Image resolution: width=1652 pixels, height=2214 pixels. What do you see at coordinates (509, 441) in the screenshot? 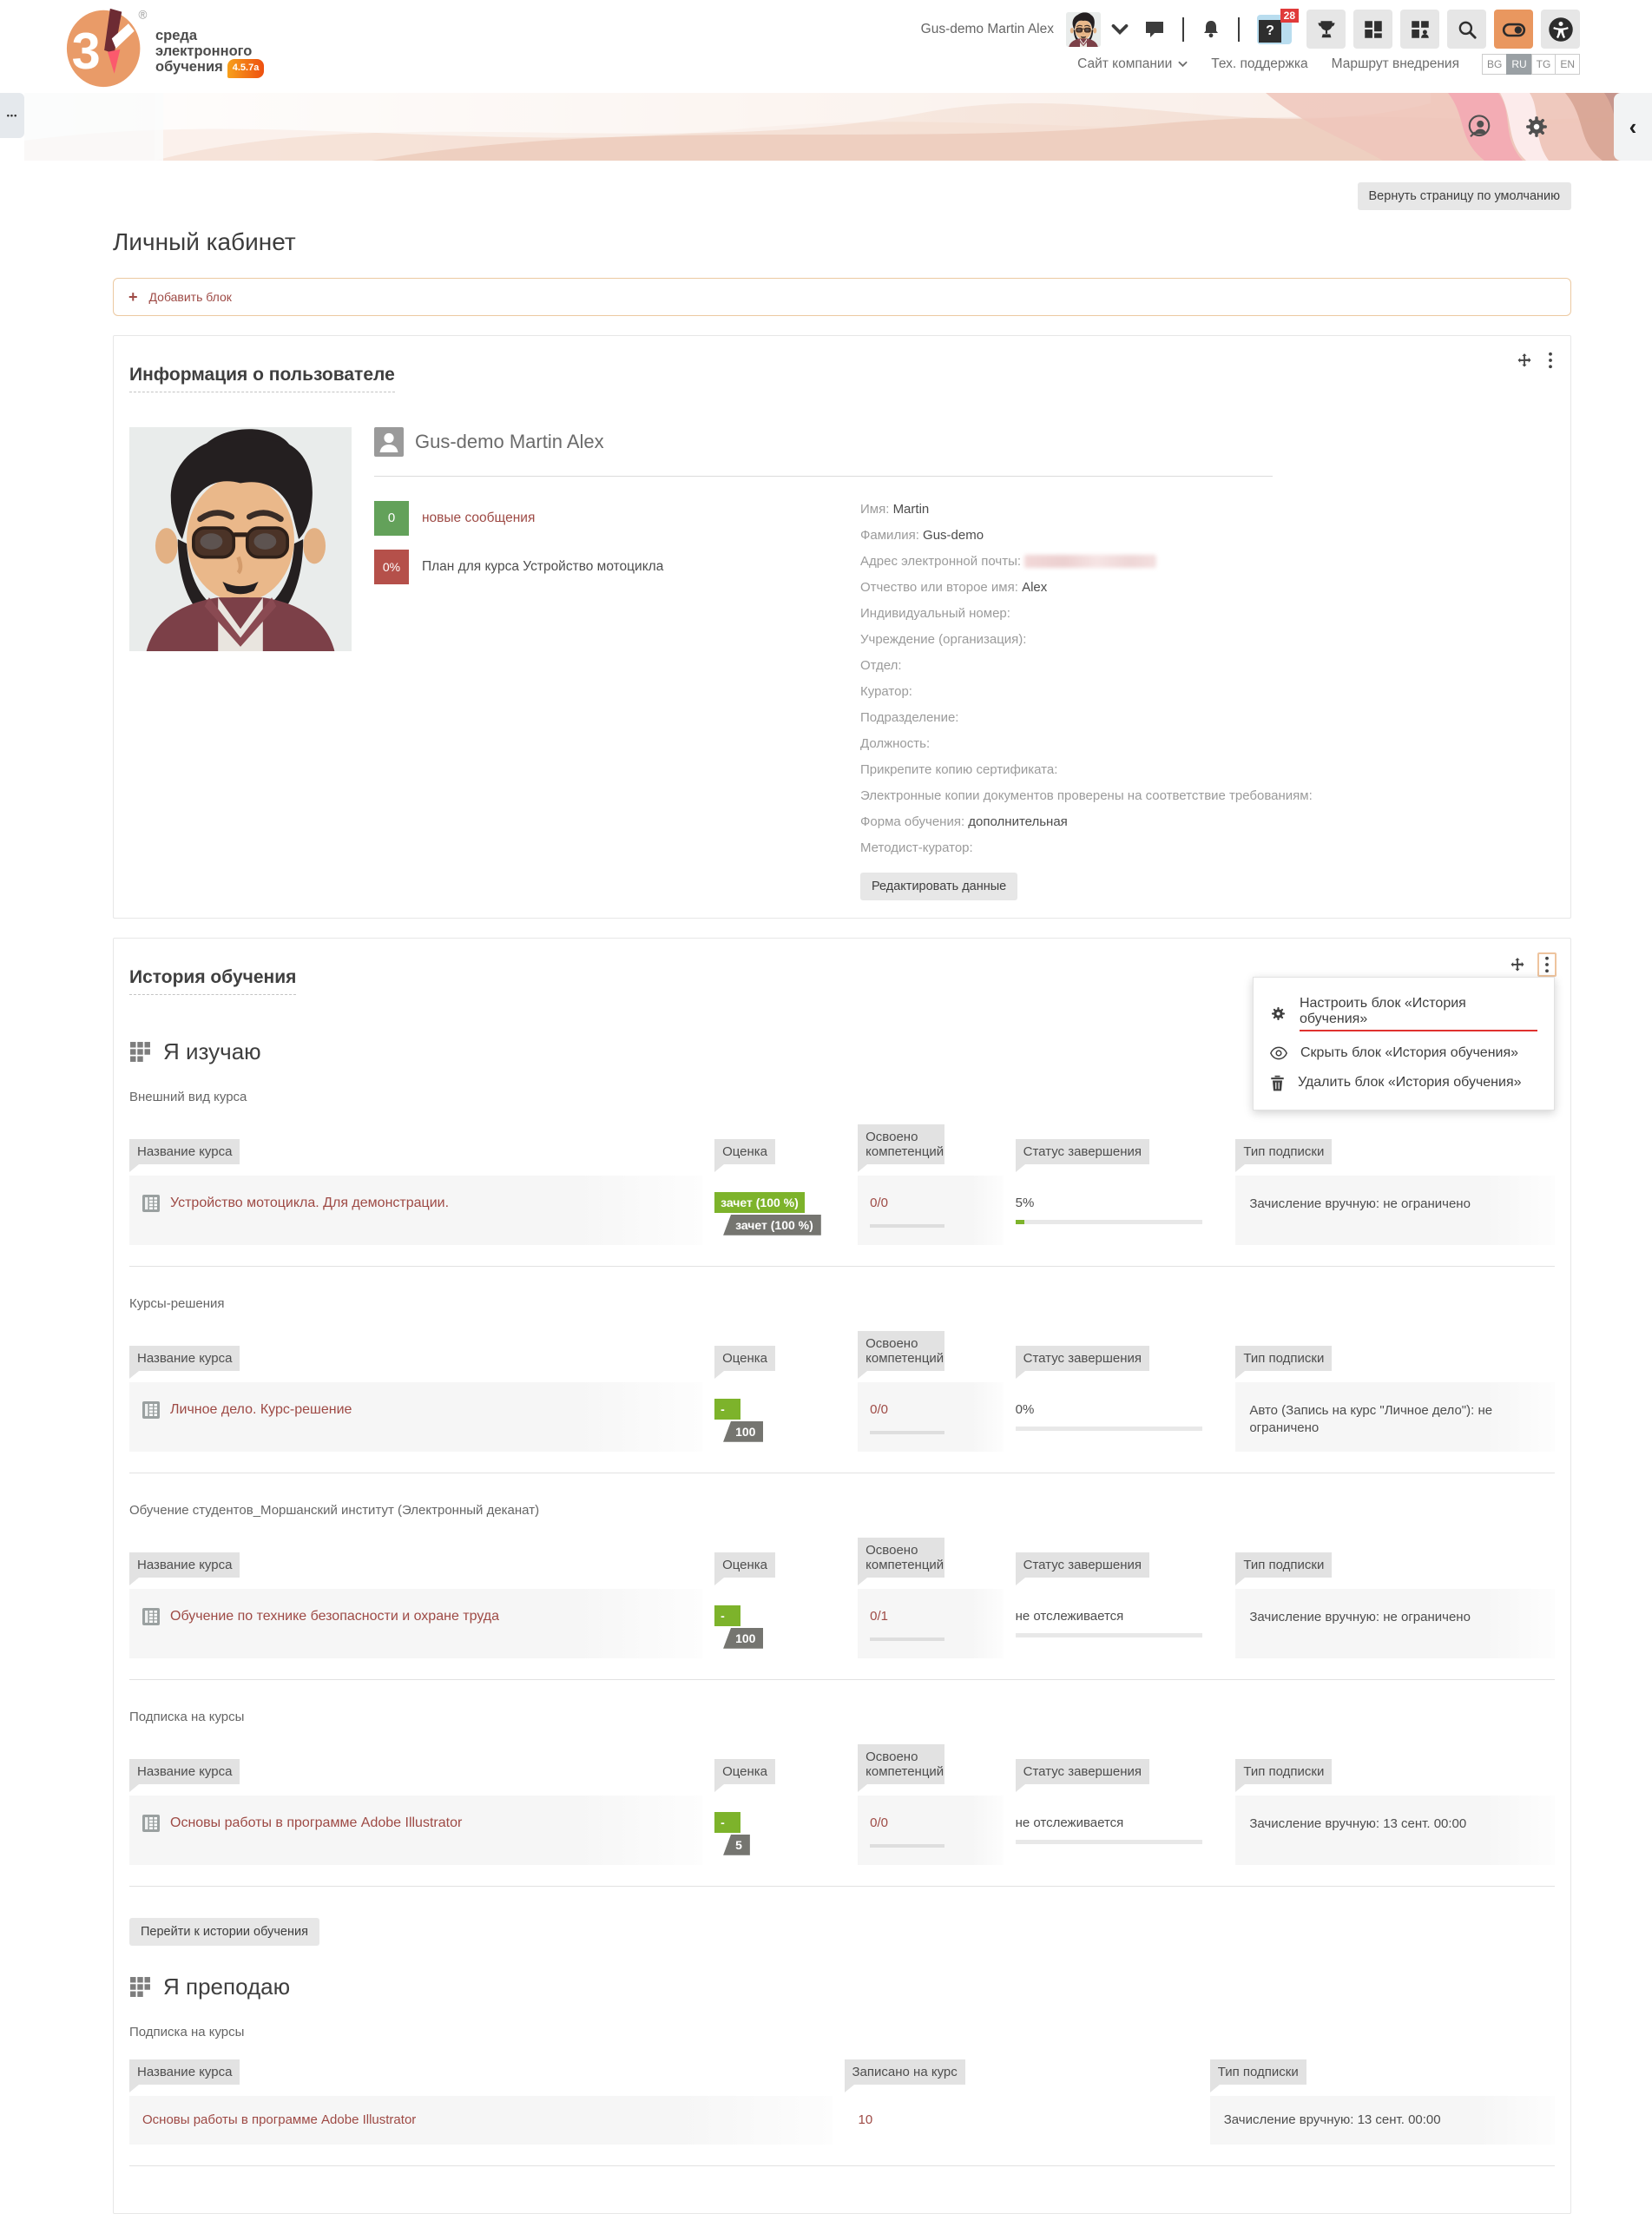
I see `user-display-name: Gus-demo Martin Alex` at bounding box center [509, 441].